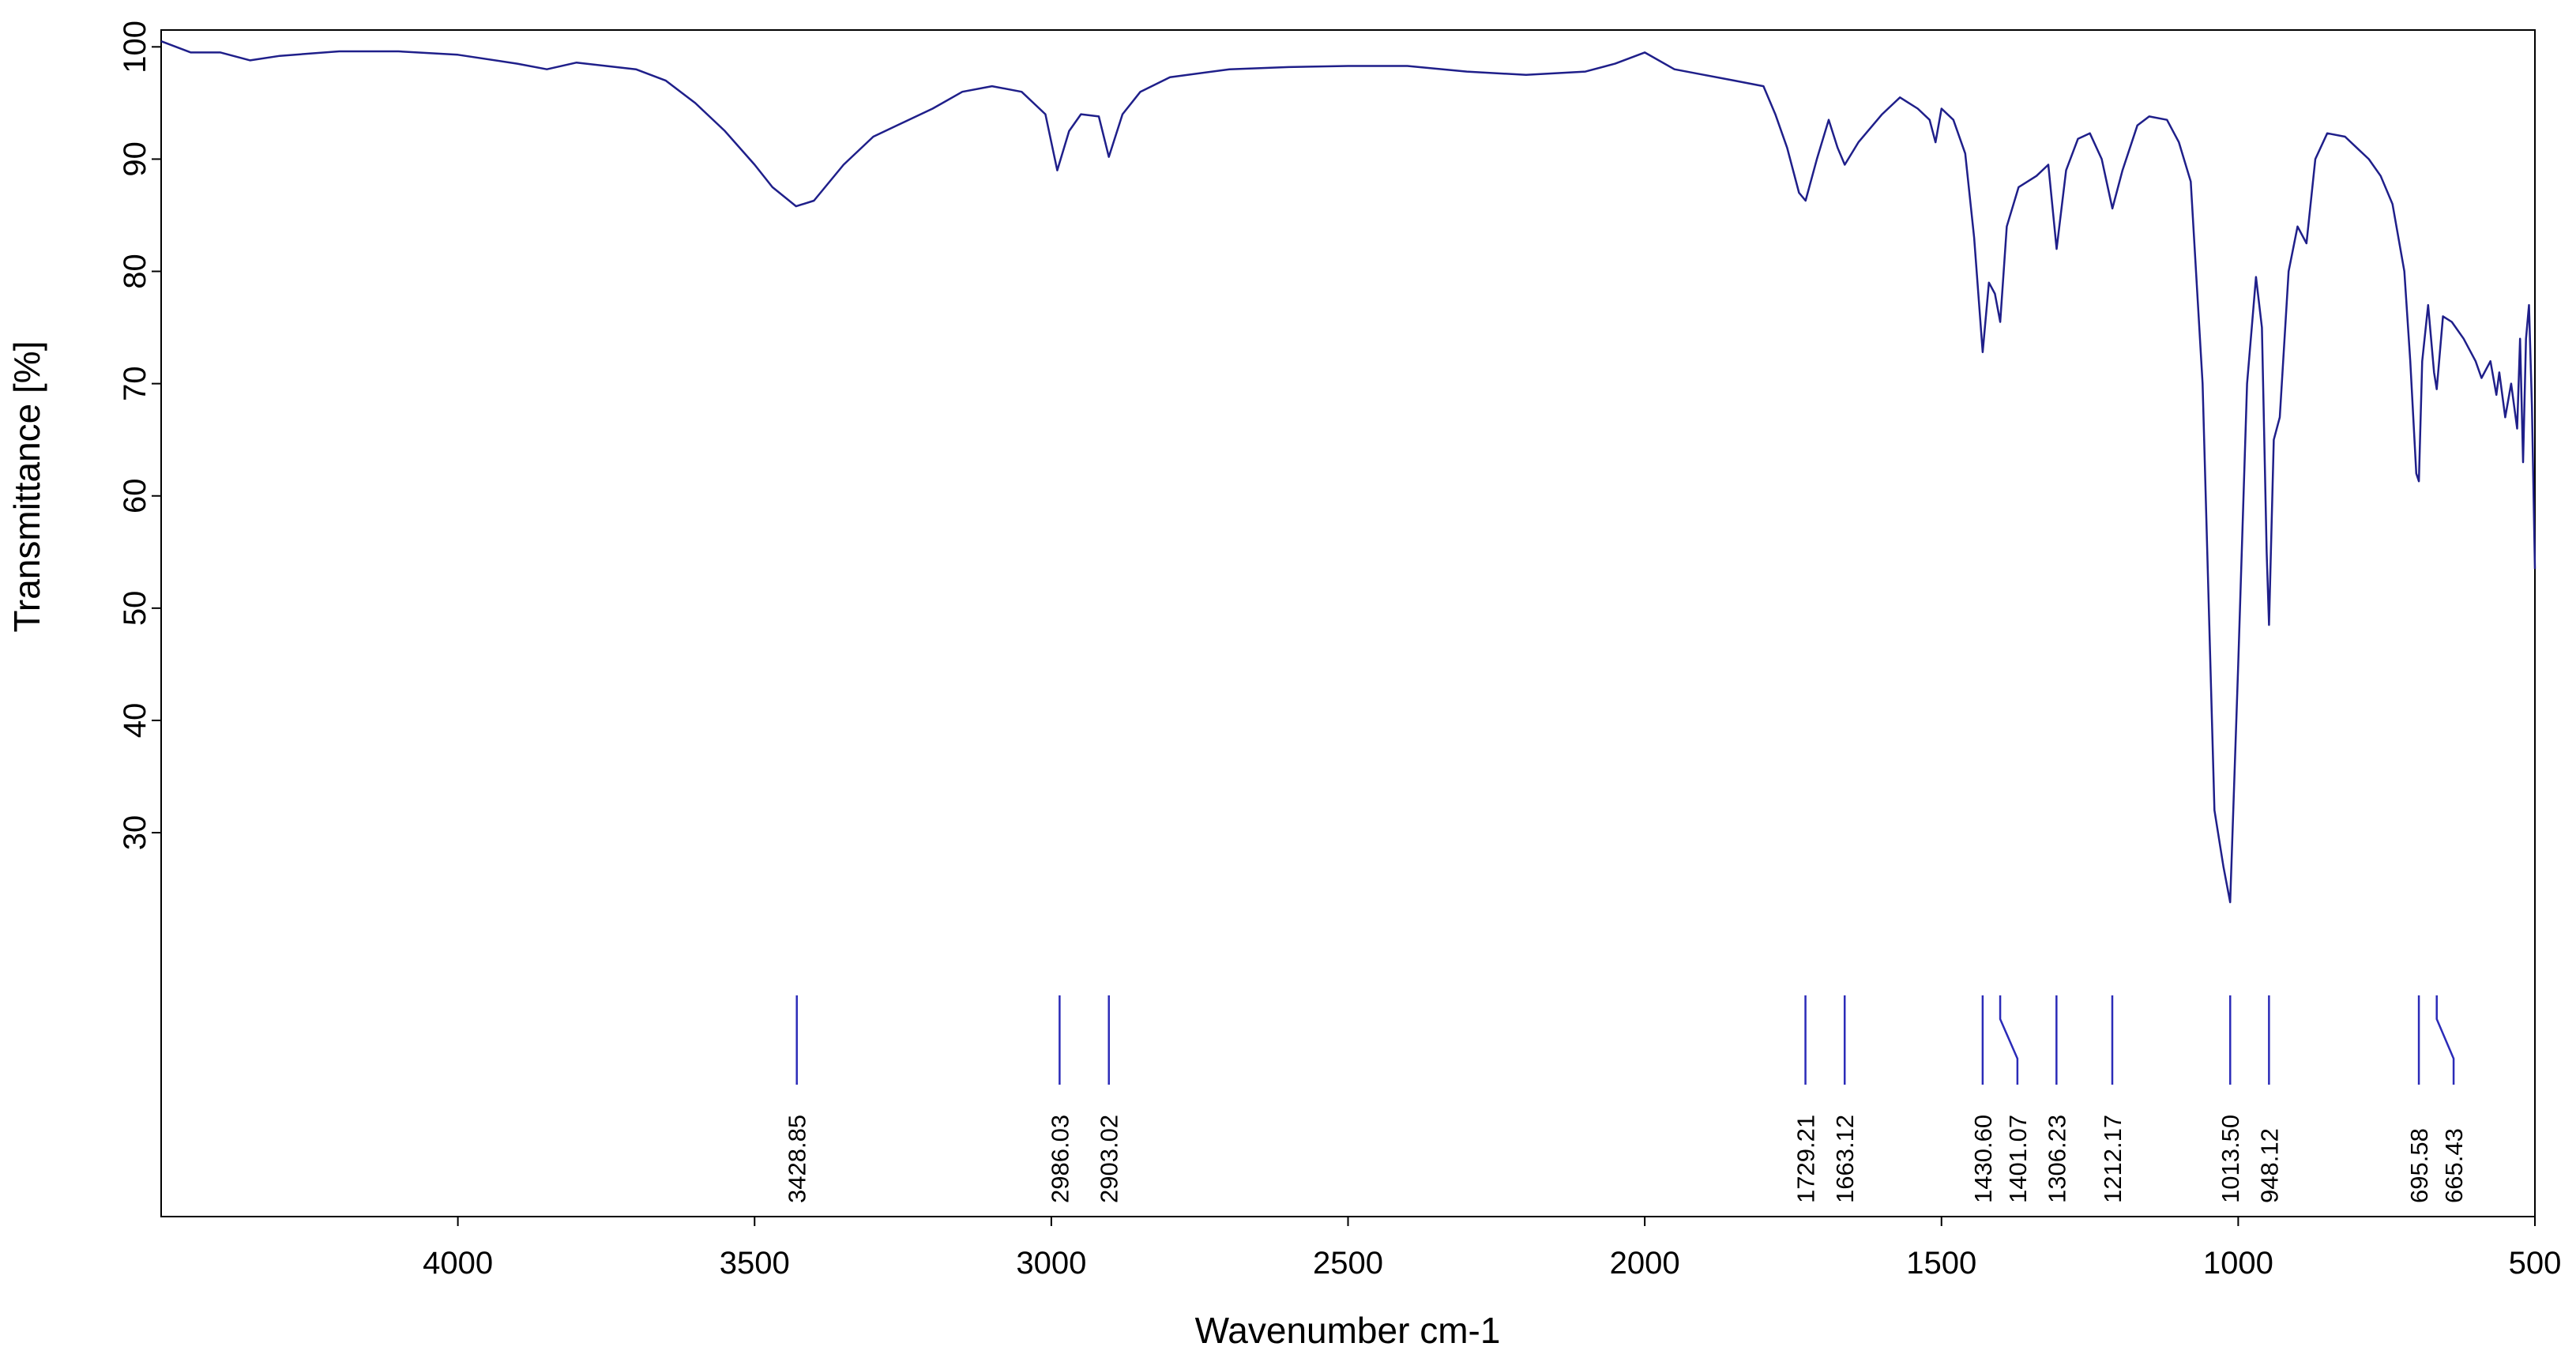 This screenshot has width=2576, height=1358. Describe the element at coordinates (2113, 1159) in the screenshot. I see `peak-label: 1212.17` at that location.